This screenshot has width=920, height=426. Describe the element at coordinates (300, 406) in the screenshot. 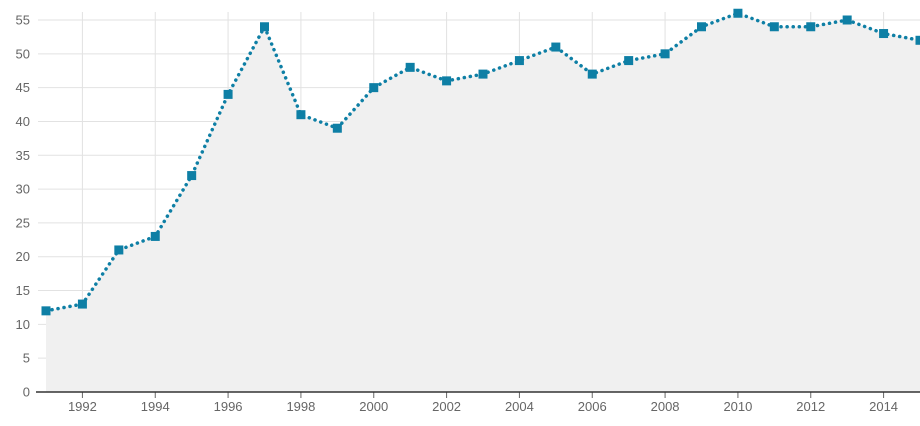

I see `x-tick-label: 1998` at that location.